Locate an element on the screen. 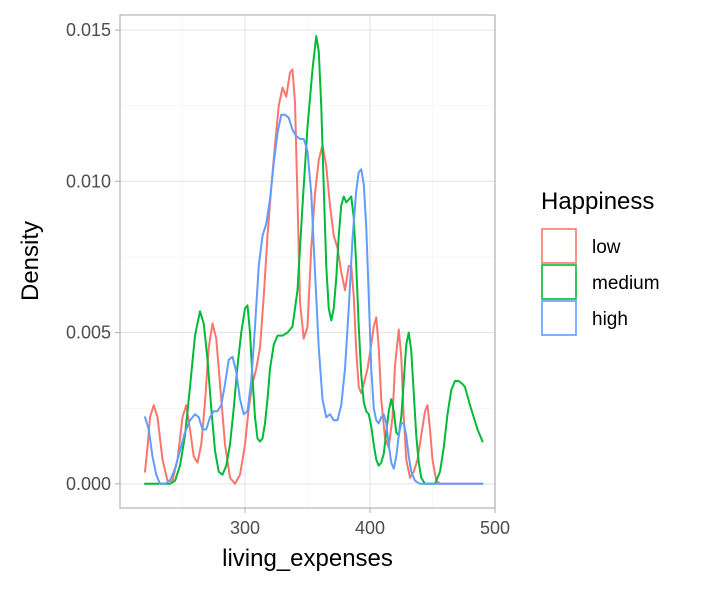  legend-label-medium: medium is located at coordinates (626, 283).